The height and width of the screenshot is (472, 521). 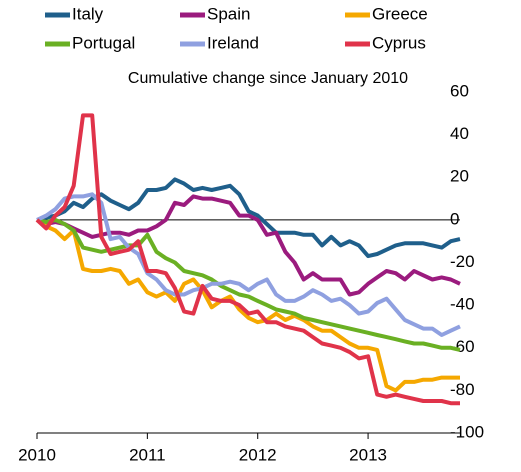 I want to click on y-tick-label: 20, so click(x=459, y=176).